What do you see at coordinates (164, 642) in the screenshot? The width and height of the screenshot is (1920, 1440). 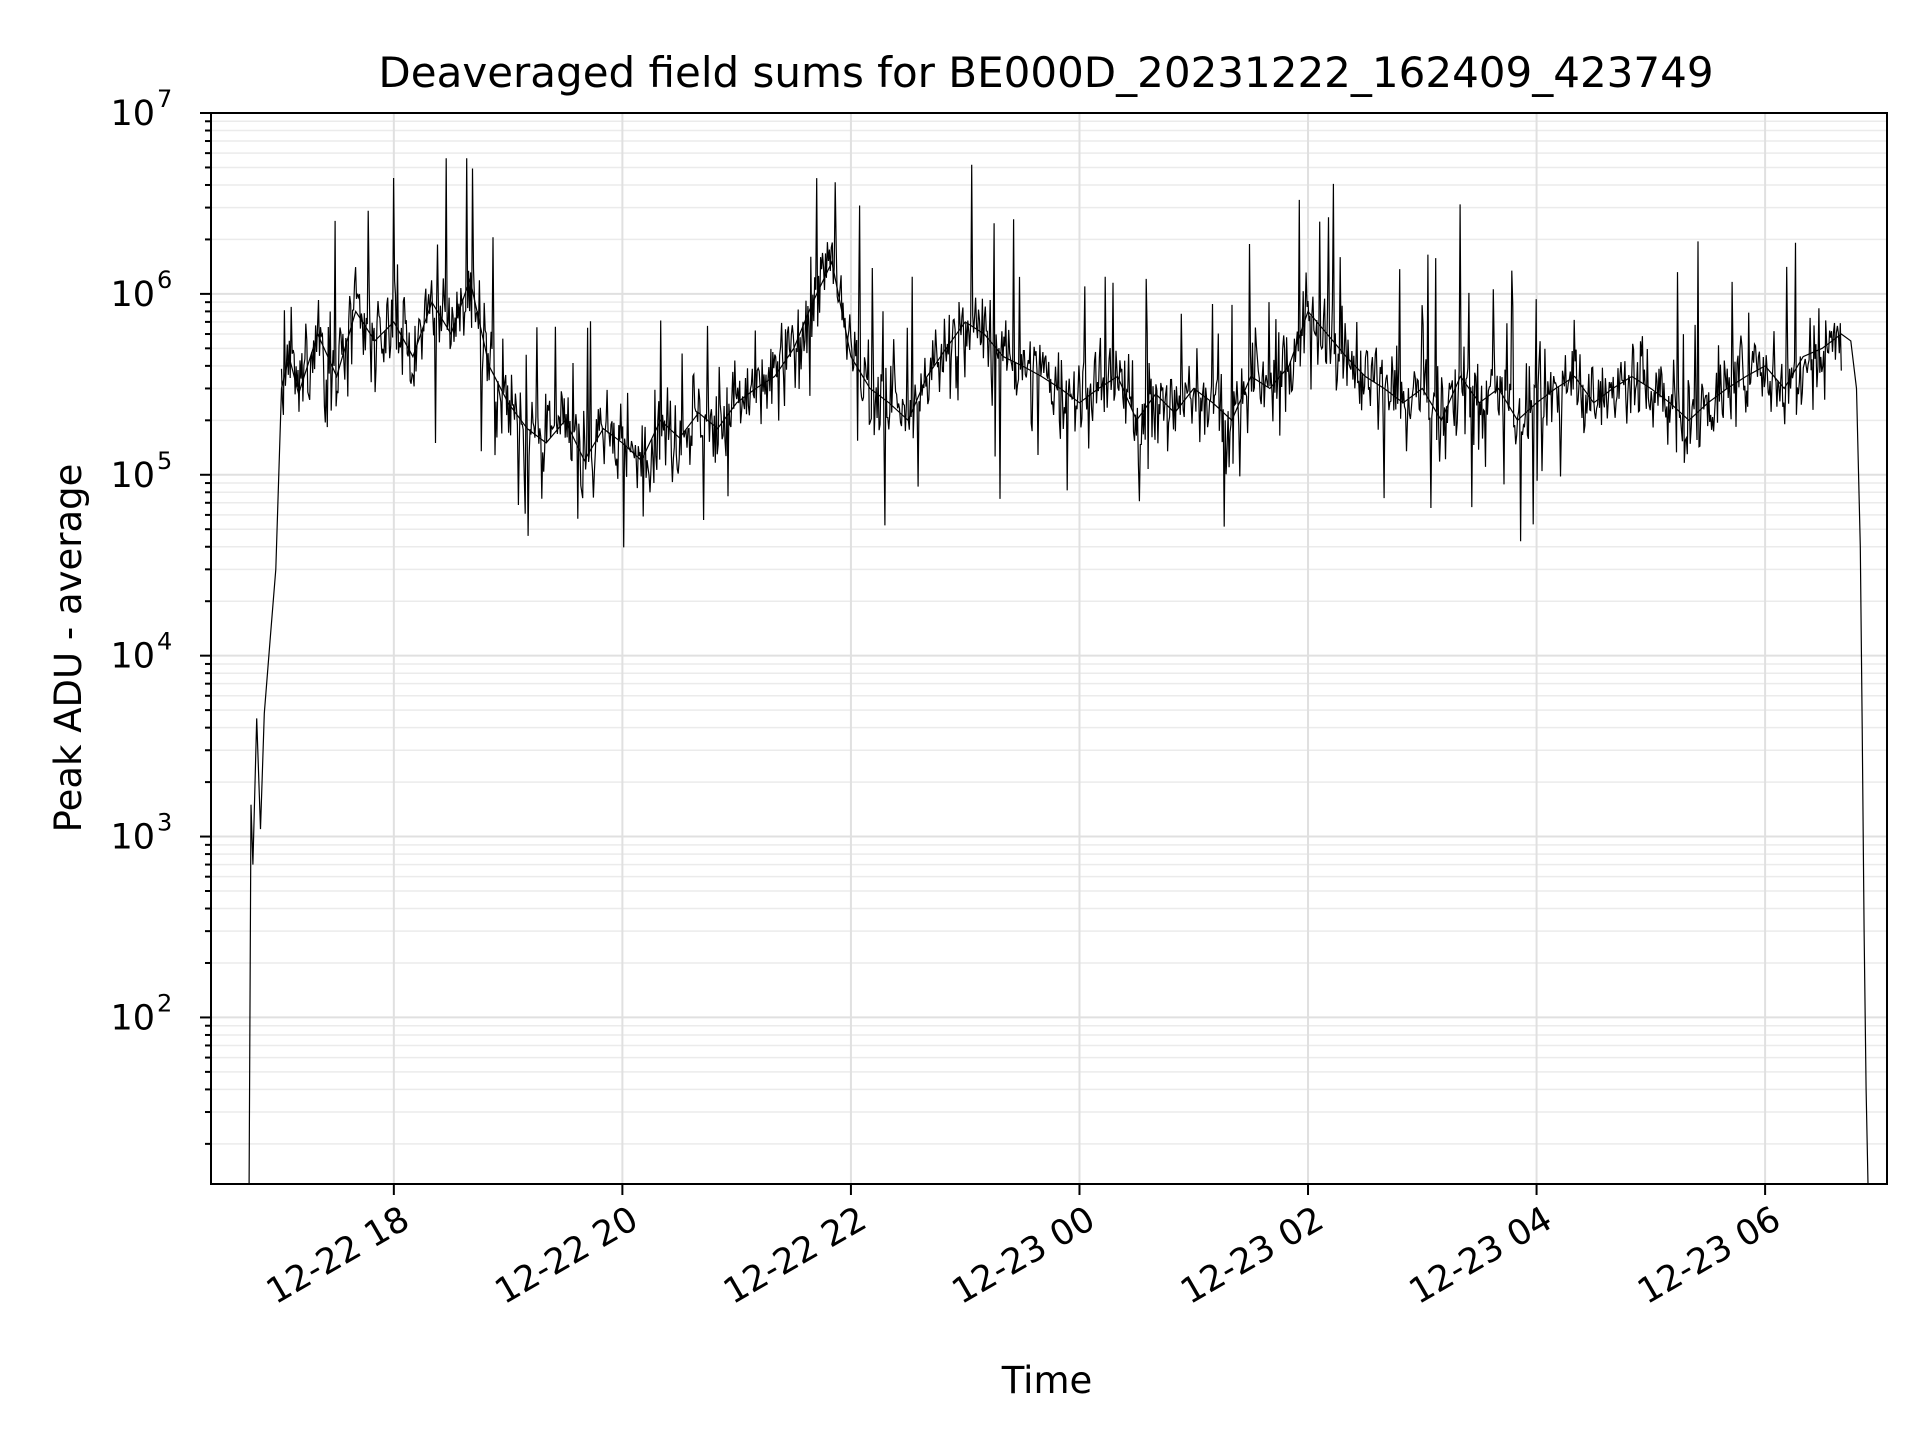 I see `y-tick-exponent: 4` at bounding box center [164, 642].